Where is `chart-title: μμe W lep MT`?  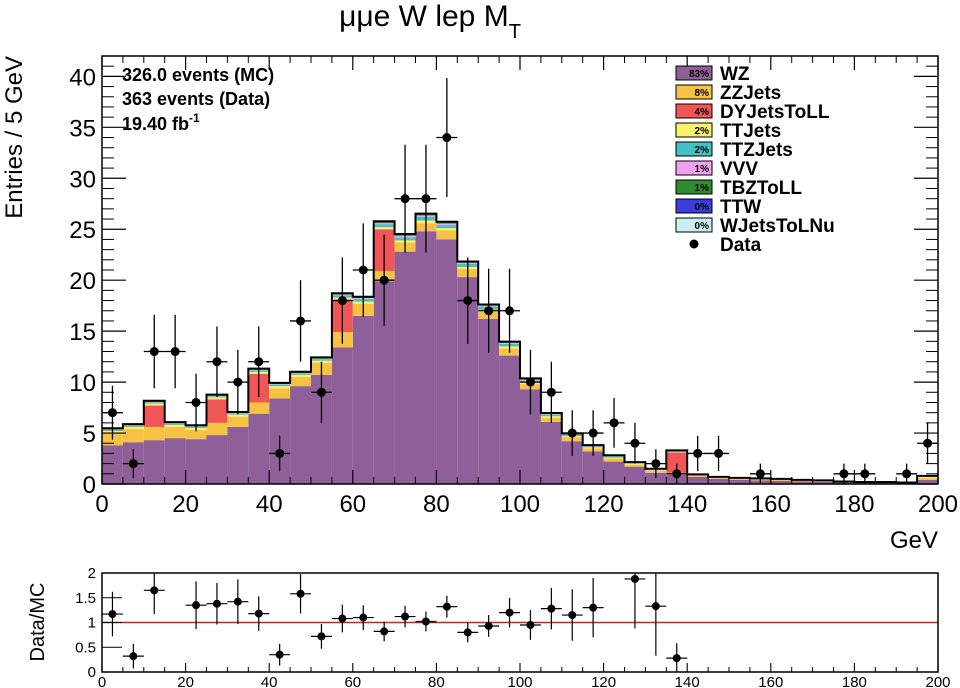
chart-title: μμe W lep MT is located at coordinates (430, 21).